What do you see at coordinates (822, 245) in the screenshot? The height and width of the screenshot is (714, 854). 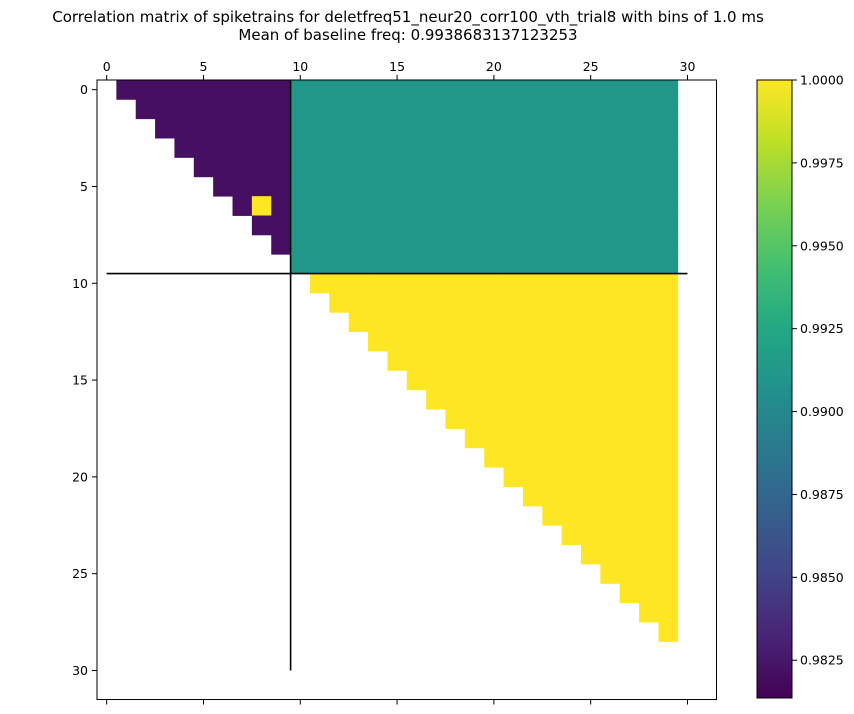 I see `colorbar-tick-label: 0.9950` at bounding box center [822, 245].